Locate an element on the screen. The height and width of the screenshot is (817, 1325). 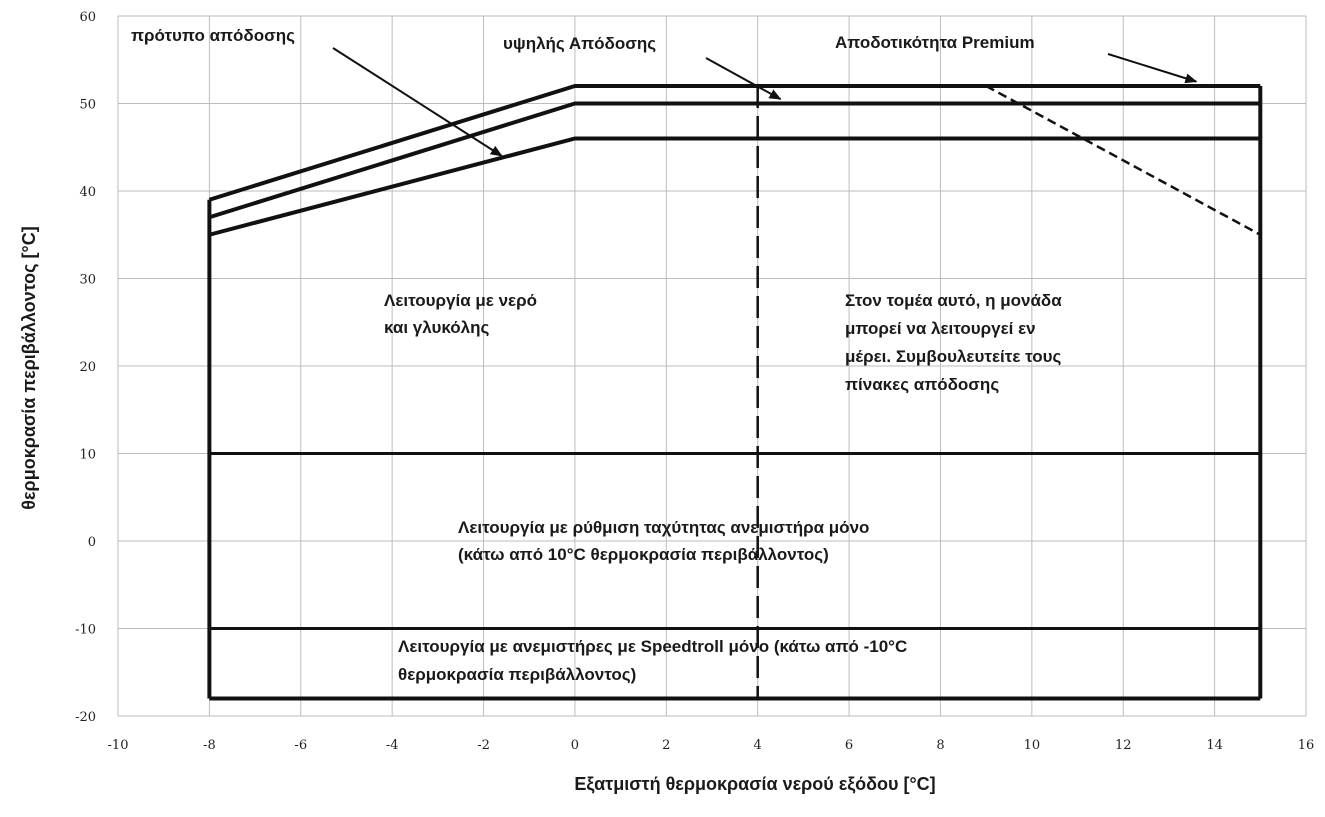
y-tick-label: 30 is located at coordinates (87, 280).